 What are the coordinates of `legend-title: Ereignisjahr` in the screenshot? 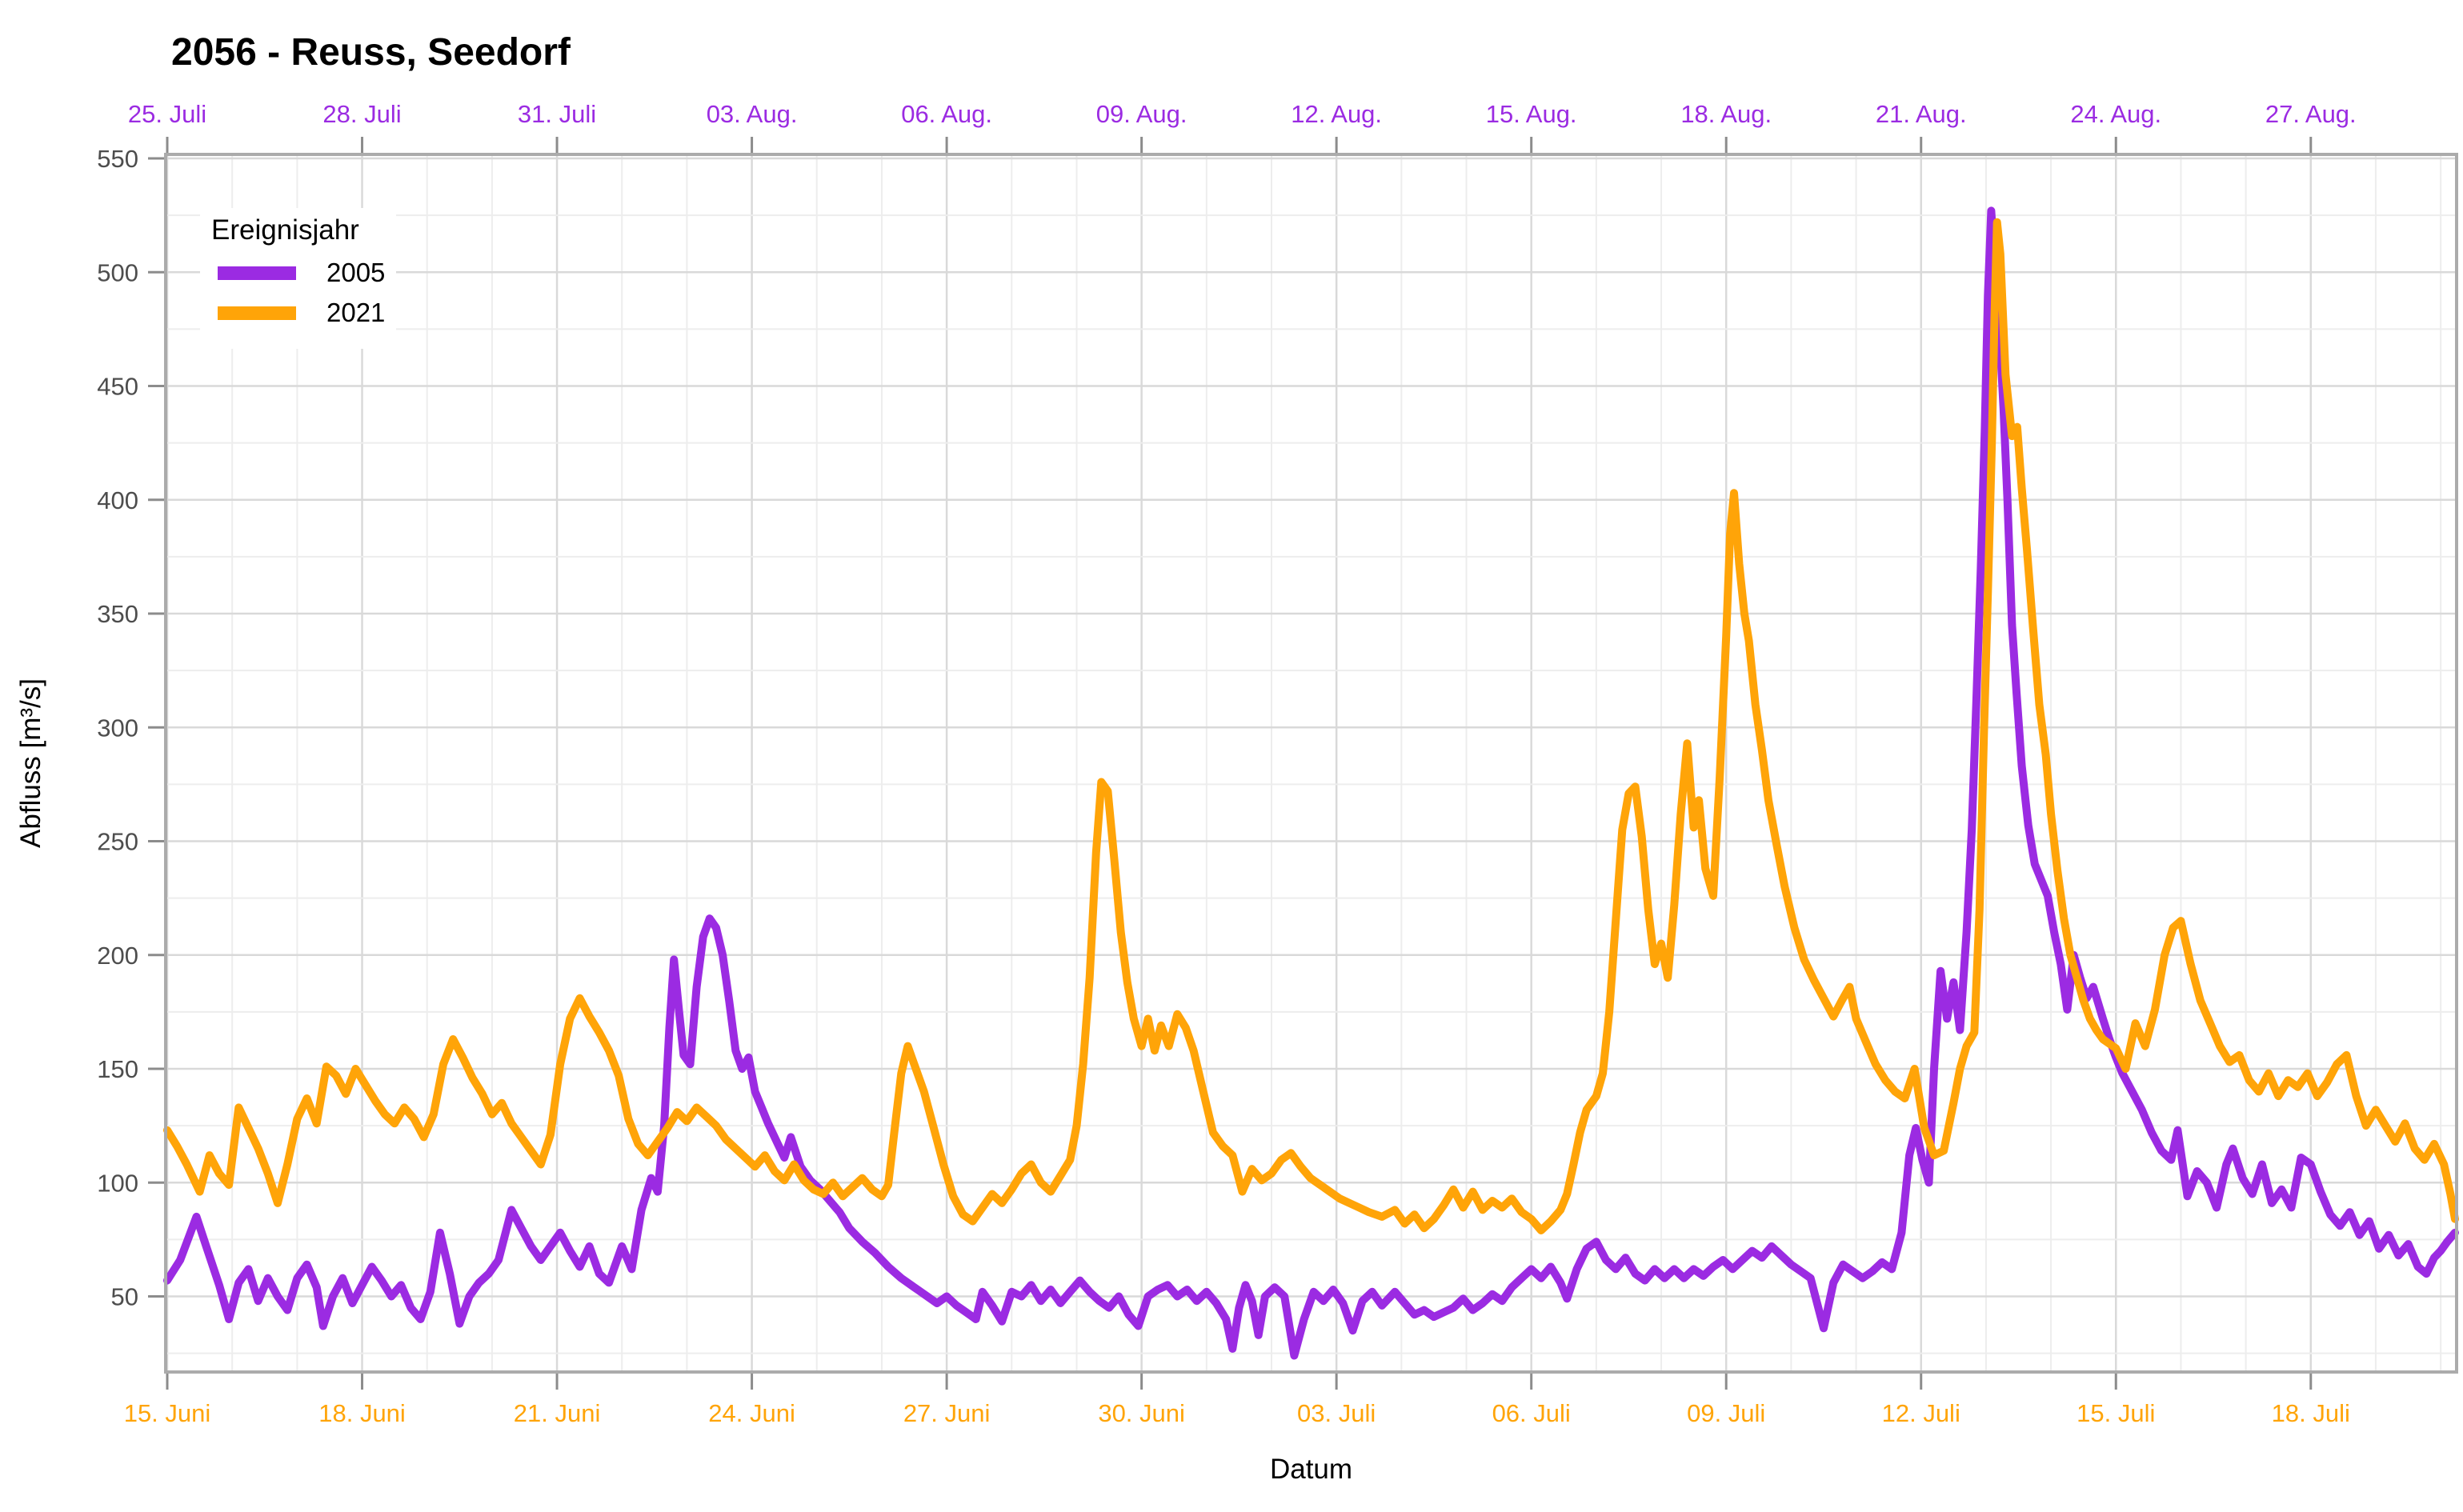 It's located at (285, 230).